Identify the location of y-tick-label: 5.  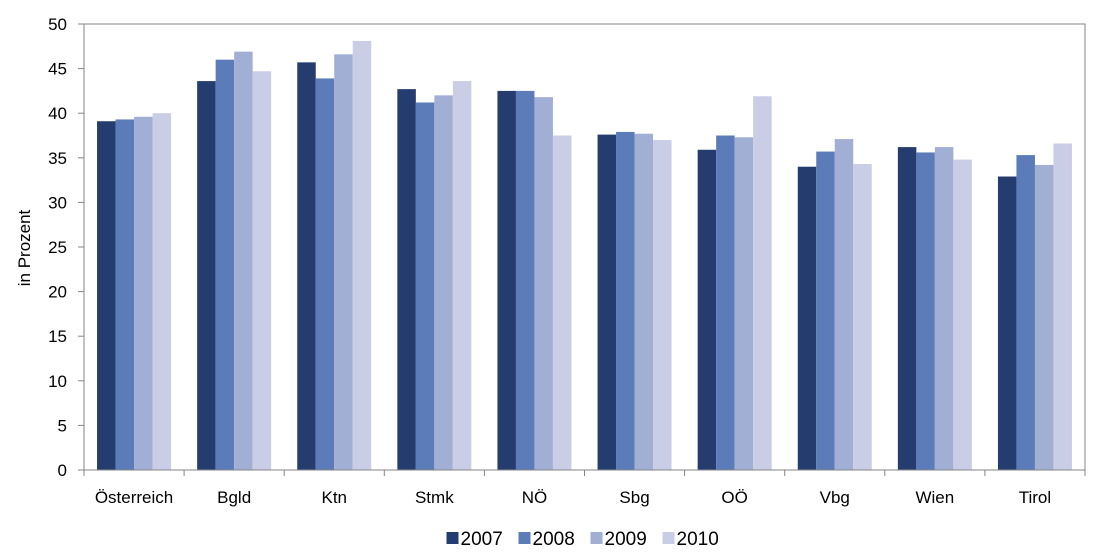
(62, 425).